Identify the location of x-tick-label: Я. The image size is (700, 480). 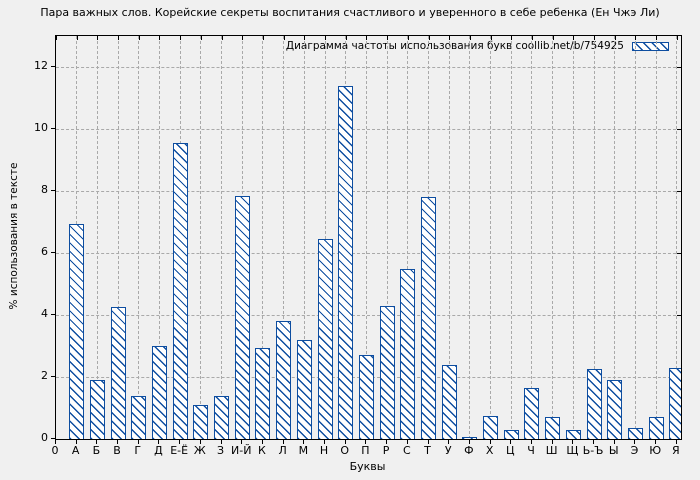
(676, 450).